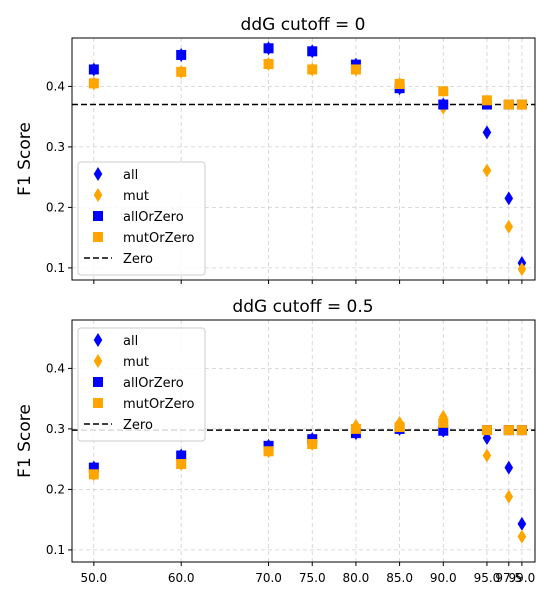 This screenshot has width=550, height=600. What do you see at coordinates (55, 368) in the screenshot?
I see `bottom-y-tick-label-3: 0.4` at bounding box center [55, 368].